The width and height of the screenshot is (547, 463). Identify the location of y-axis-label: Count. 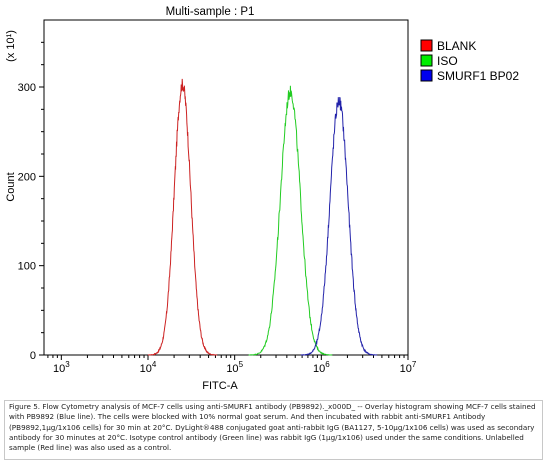
(11, 186).